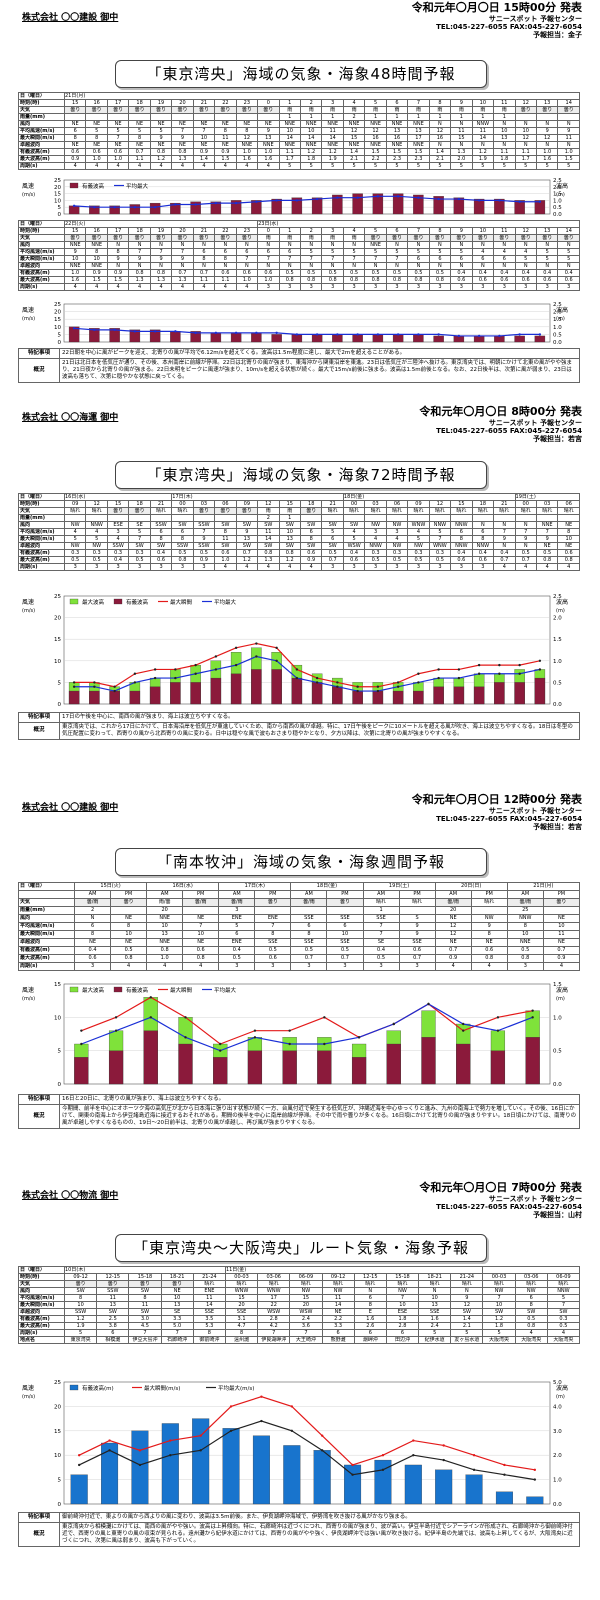 Image resolution: width=600 pixels, height=1600 pixels. What do you see at coordinates (525, 504) in the screenshot?
I see `table-cell: 00` at bounding box center [525, 504].